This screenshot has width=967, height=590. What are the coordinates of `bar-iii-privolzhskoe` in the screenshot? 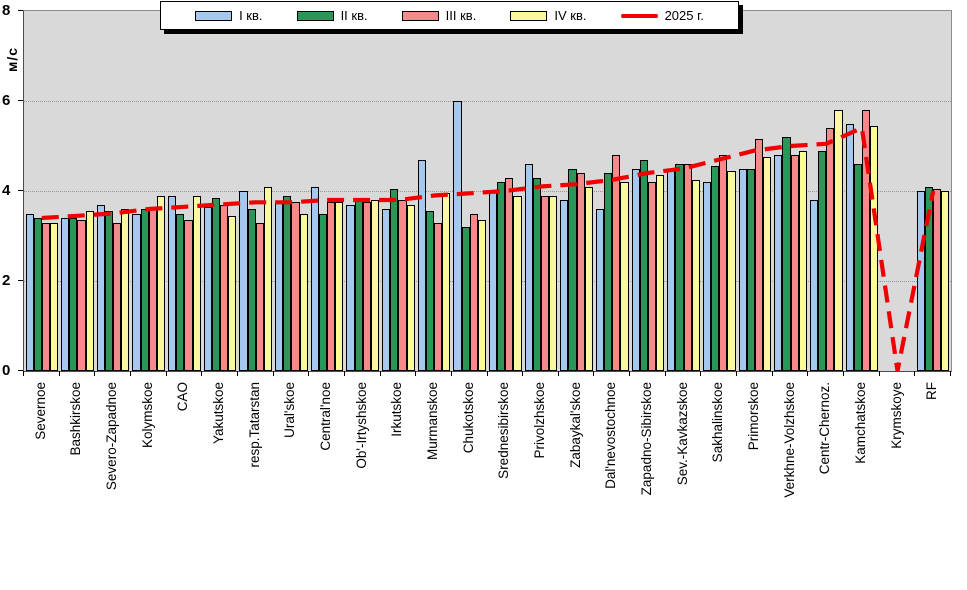 It's located at (545, 283).